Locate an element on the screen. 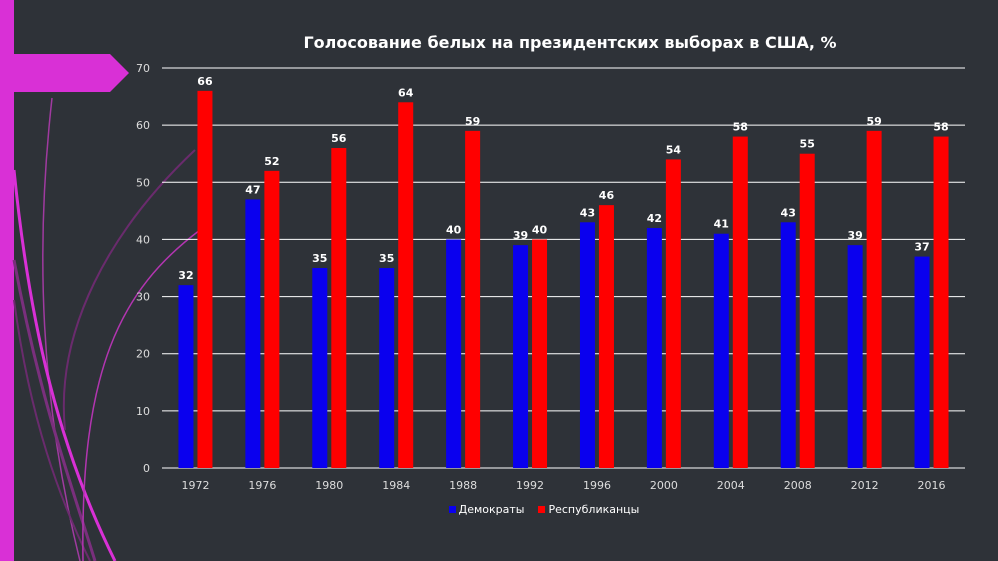 Image resolution: width=998 pixels, height=561 pixels. legend-swatch-democrats is located at coordinates (452, 509).